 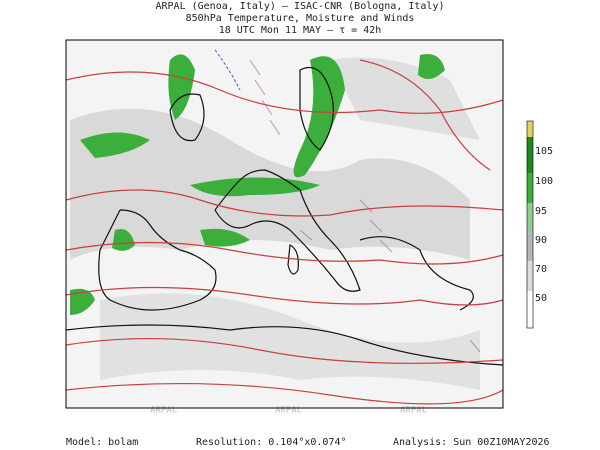 What do you see at coordinates (541, 240) in the screenshot?
I see `colorbar-label: 90` at bounding box center [541, 240].